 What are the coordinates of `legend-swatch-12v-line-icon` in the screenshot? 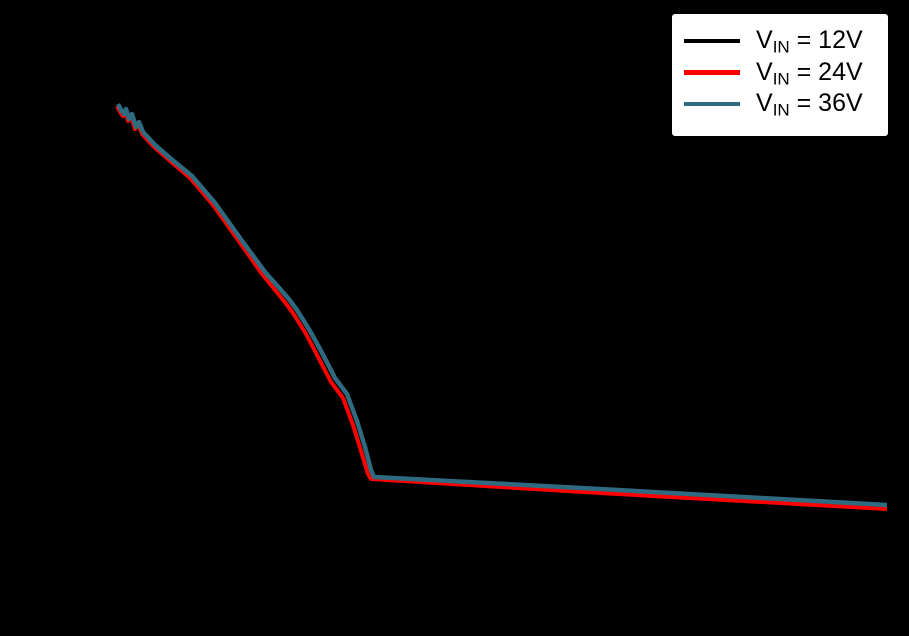 It's located at (712, 40).